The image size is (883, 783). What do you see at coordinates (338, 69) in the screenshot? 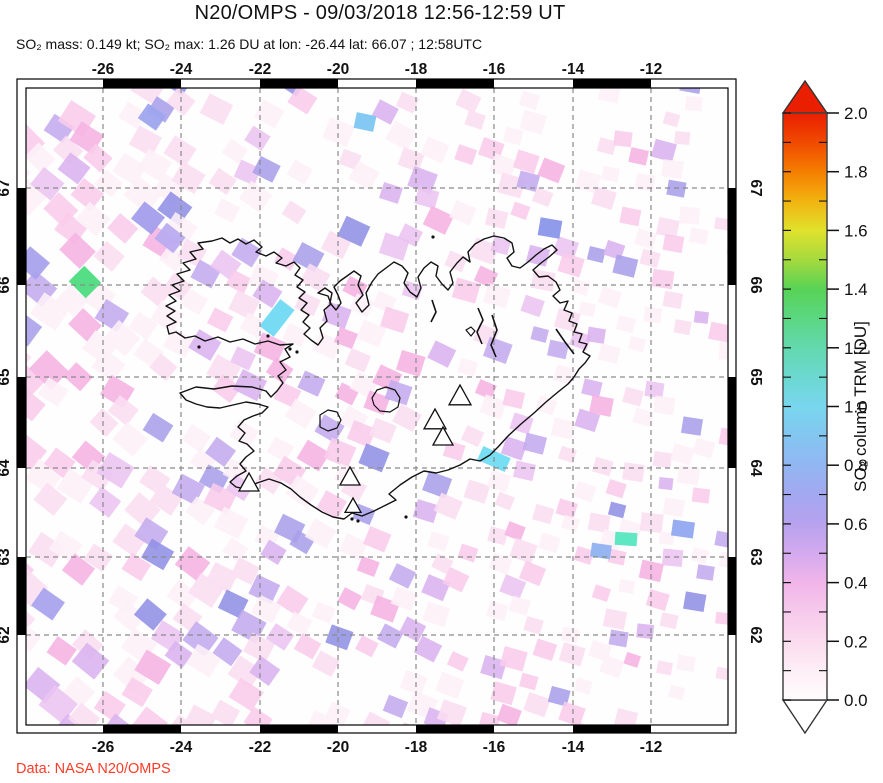
I see `lon-label-top: -20` at bounding box center [338, 69].